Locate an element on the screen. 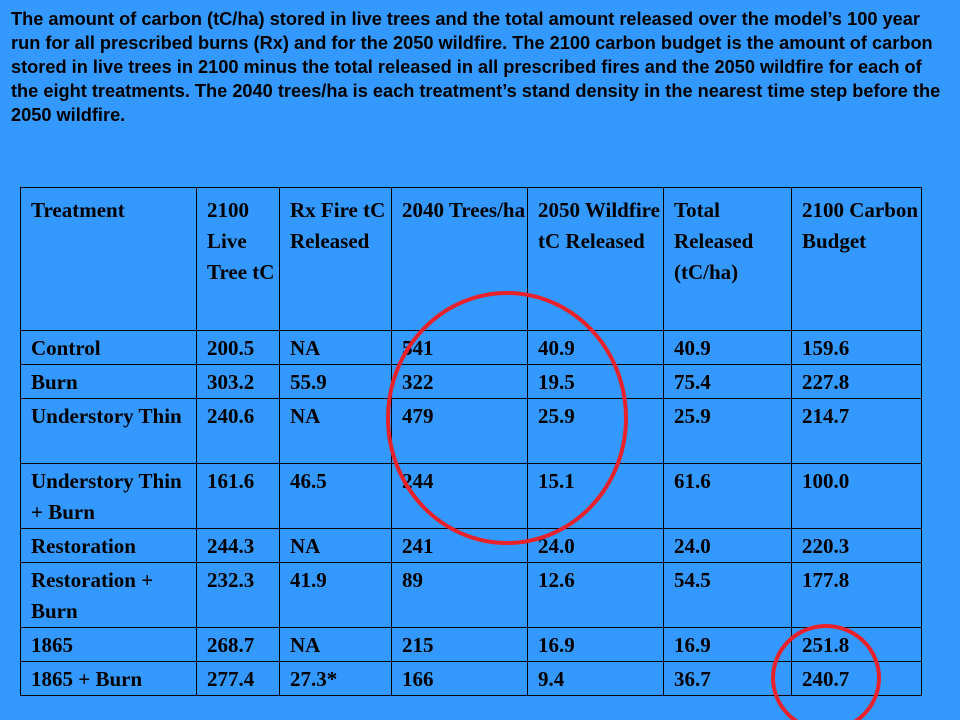 The height and width of the screenshot is (720, 960). table-cell: 159.6 is located at coordinates (856, 347).